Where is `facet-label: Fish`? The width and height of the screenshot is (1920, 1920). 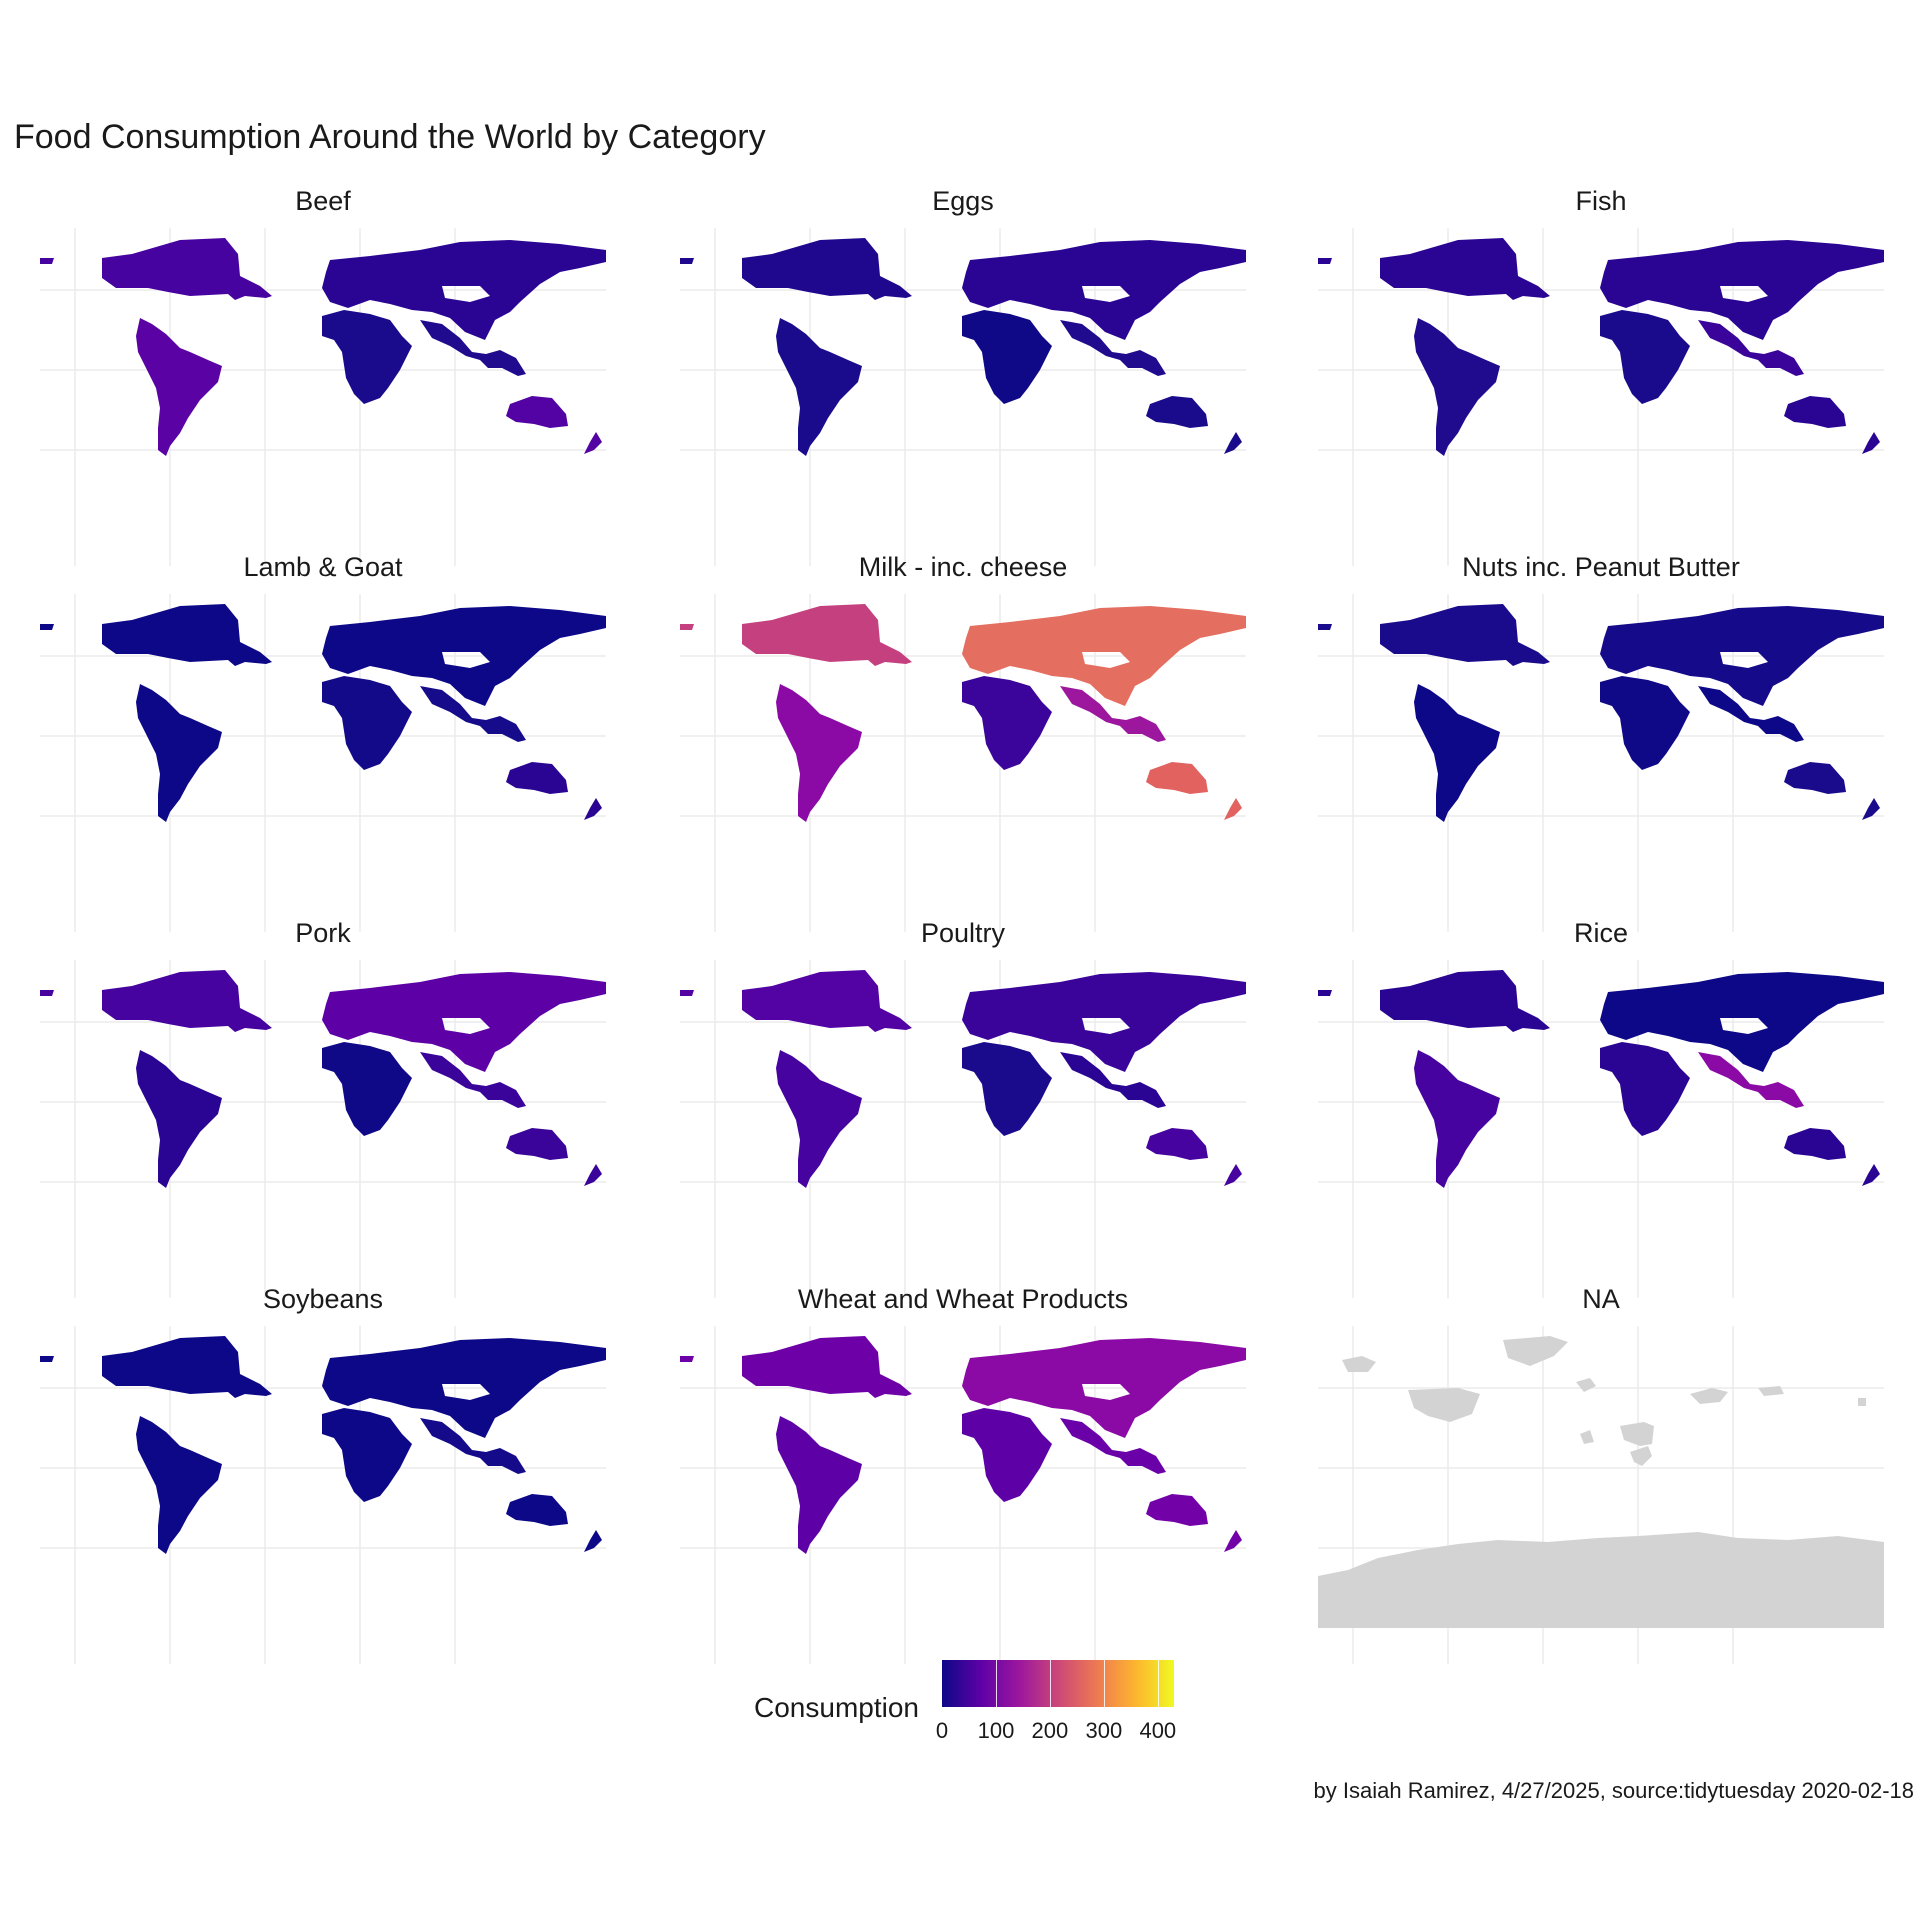 facet-label: Fish is located at coordinates (1601, 201).